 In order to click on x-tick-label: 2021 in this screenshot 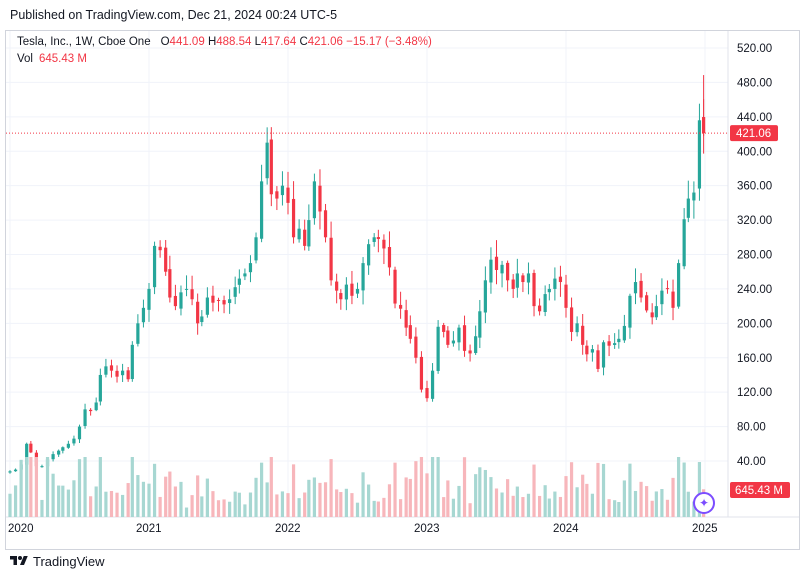, I will do `click(149, 529)`.